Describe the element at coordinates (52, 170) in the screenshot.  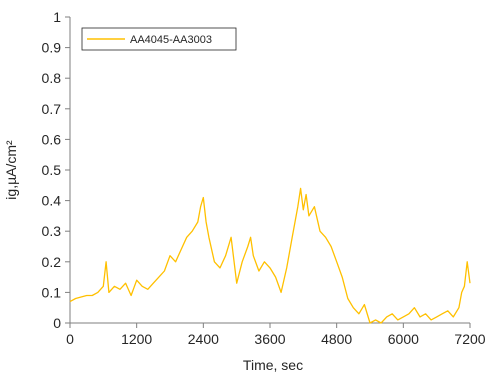
I see `y-tick-label: 0.5` at that location.